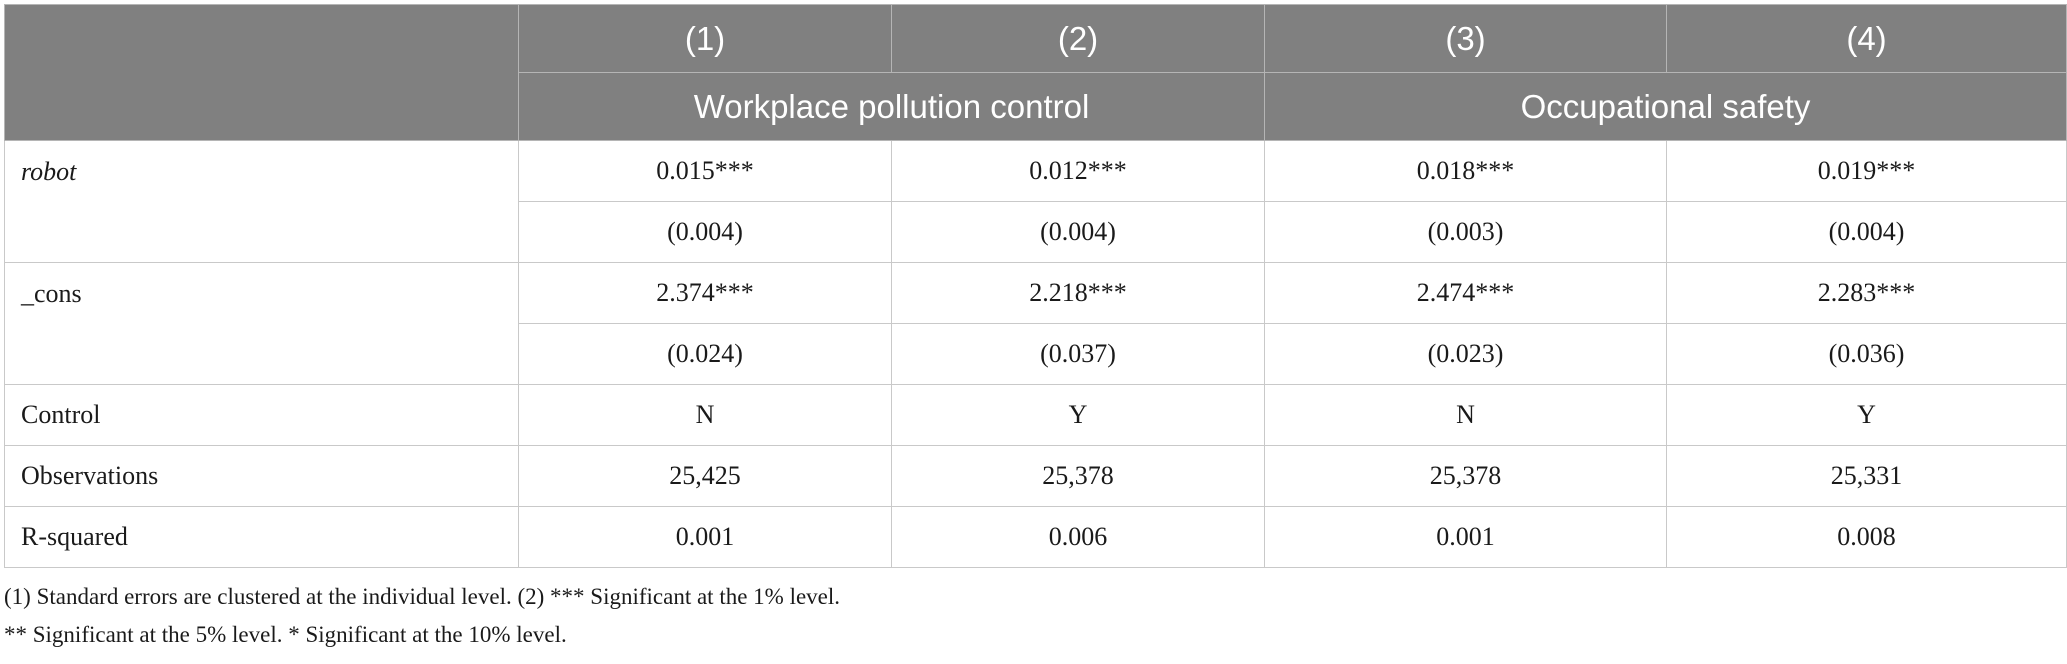  What do you see at coordinates (705, 476) in the screenshot?
I see `cell-observations-1: 25,425` at bounding box center [705, 476].